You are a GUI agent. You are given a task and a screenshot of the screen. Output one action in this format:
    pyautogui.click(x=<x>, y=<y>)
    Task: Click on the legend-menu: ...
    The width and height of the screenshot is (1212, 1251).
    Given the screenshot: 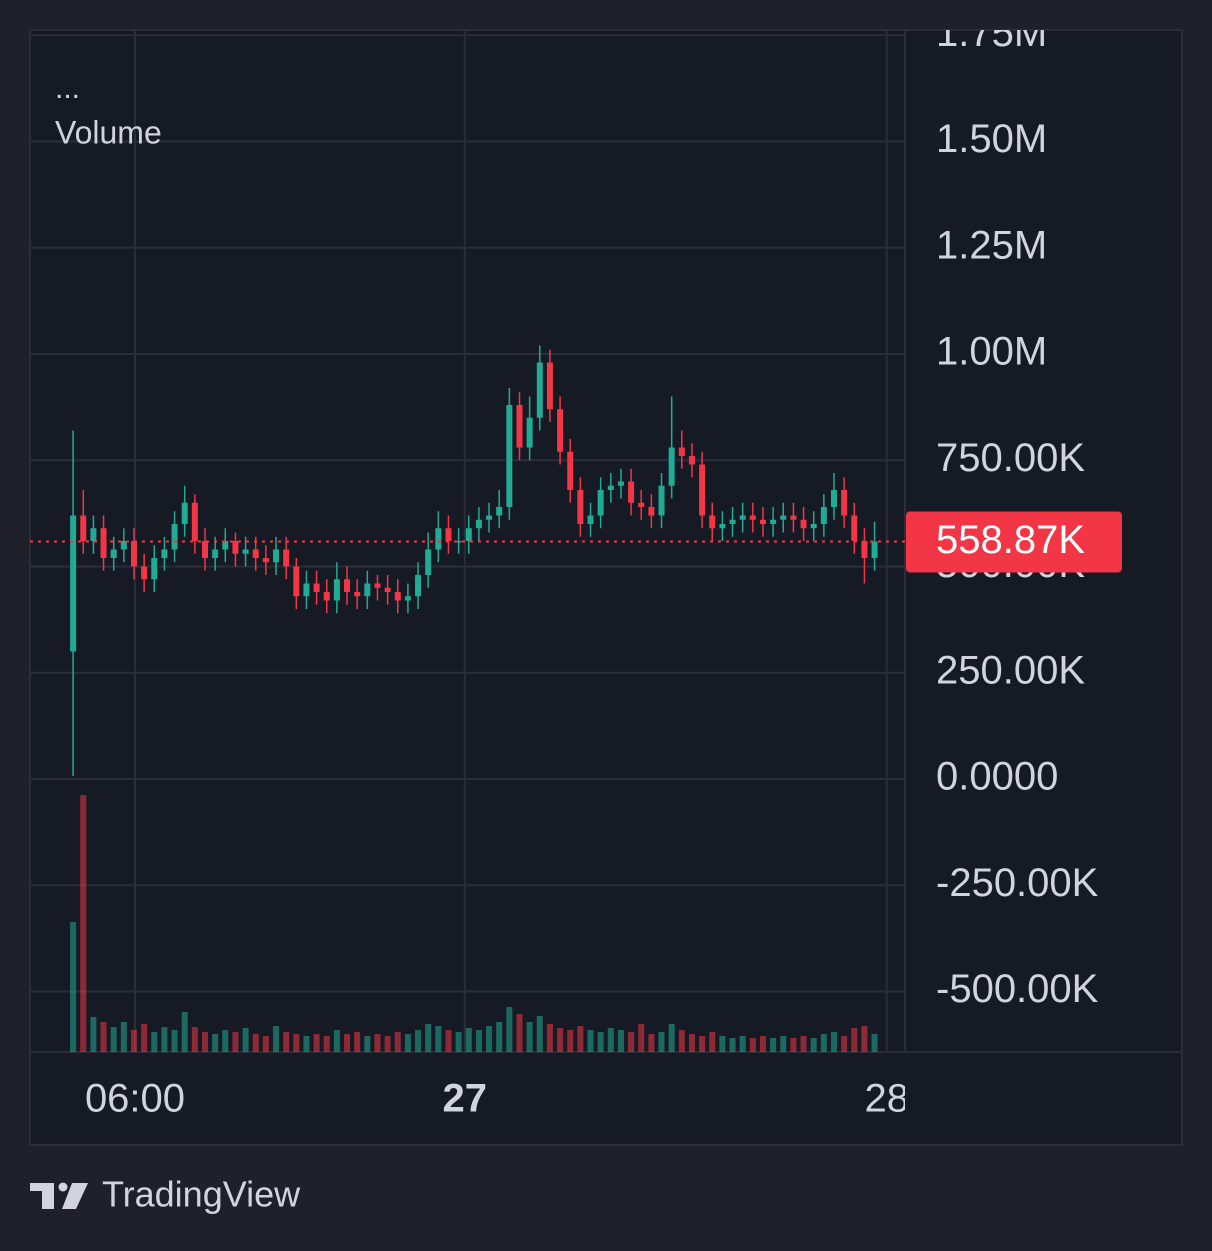 What is the action you would take?
    pyautogui.click(x=67, y=88)
    